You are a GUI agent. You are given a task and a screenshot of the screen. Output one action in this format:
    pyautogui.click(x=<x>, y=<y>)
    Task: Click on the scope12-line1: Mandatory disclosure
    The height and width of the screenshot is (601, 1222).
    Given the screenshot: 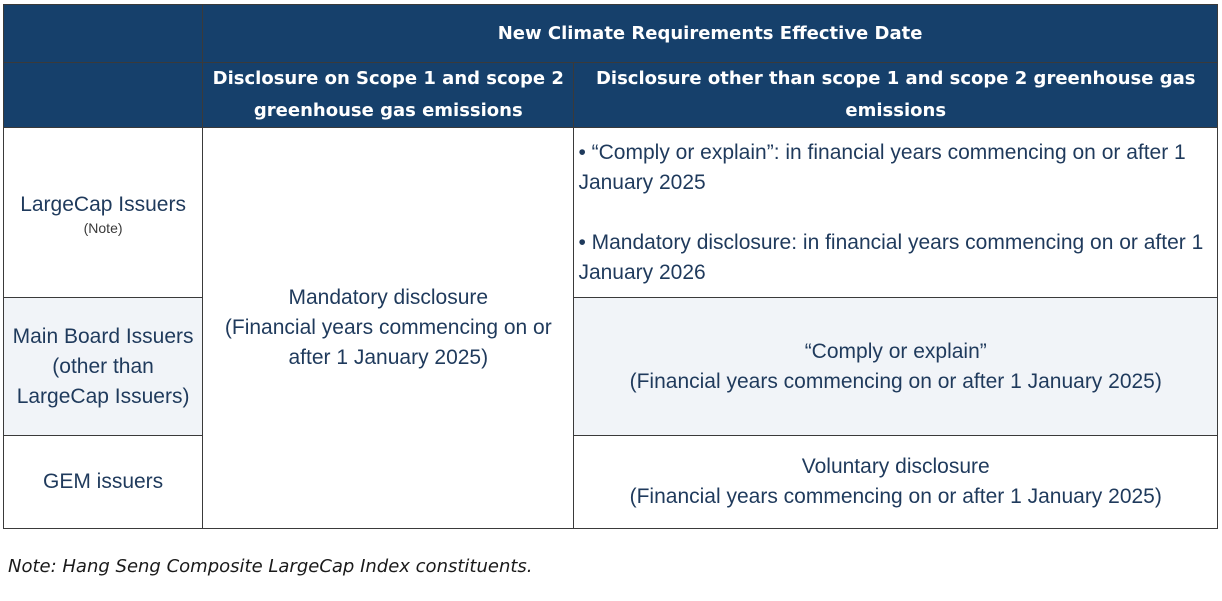 What is the action you would take?
    pyautogui.click(x=388, y=297)
    